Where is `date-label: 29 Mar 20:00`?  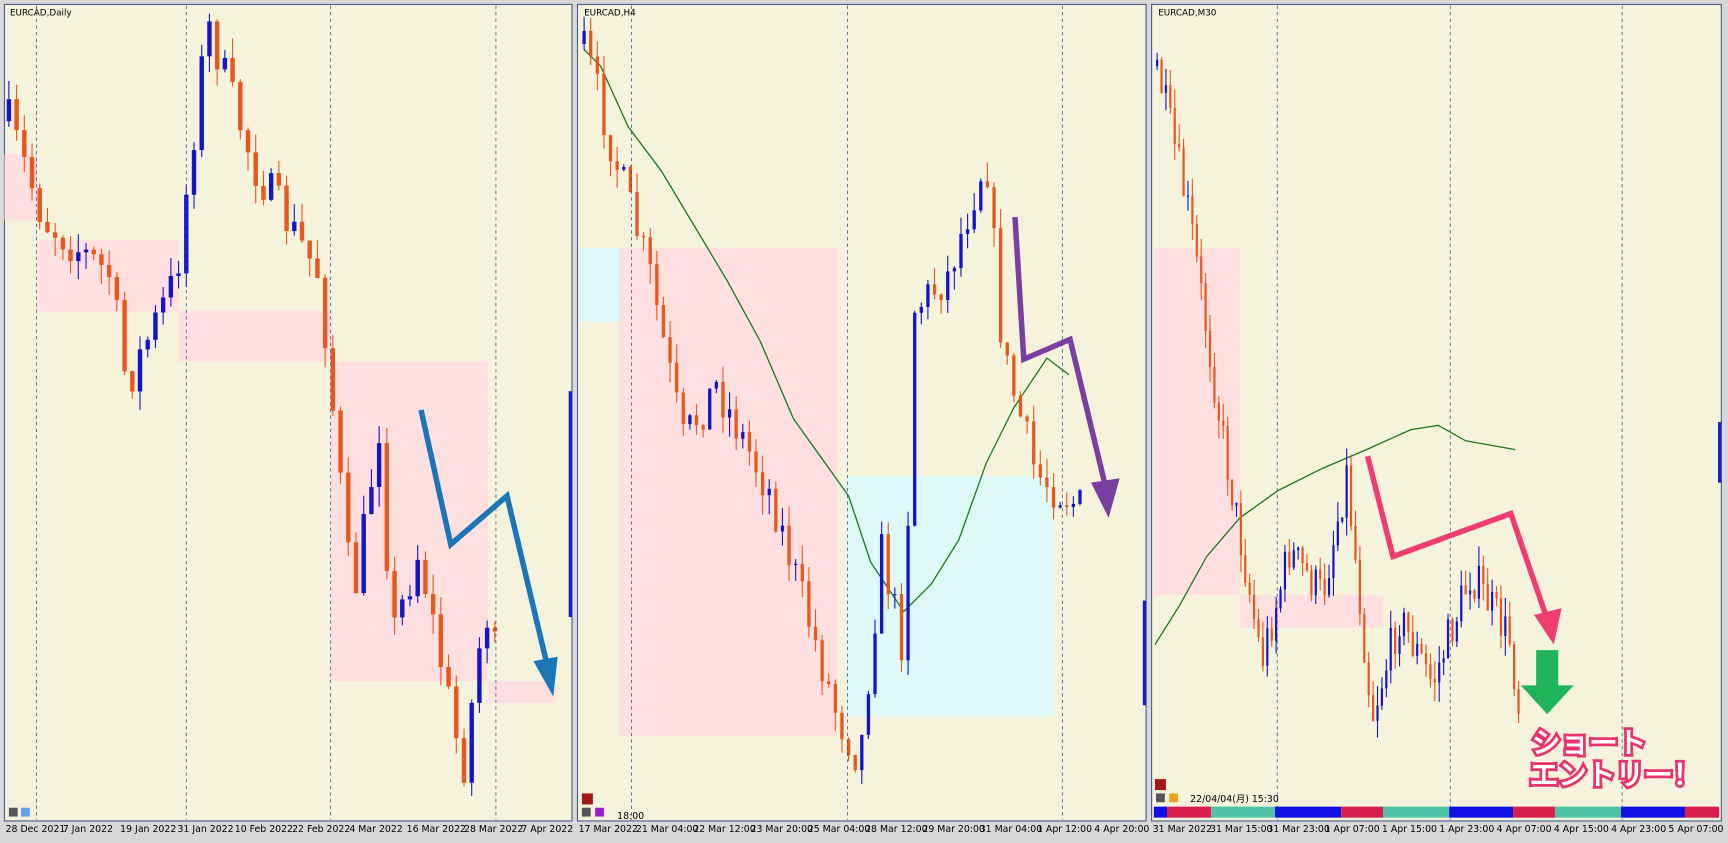 date-label: 29 Mar 20:00 is located at coordinates (953, 829).